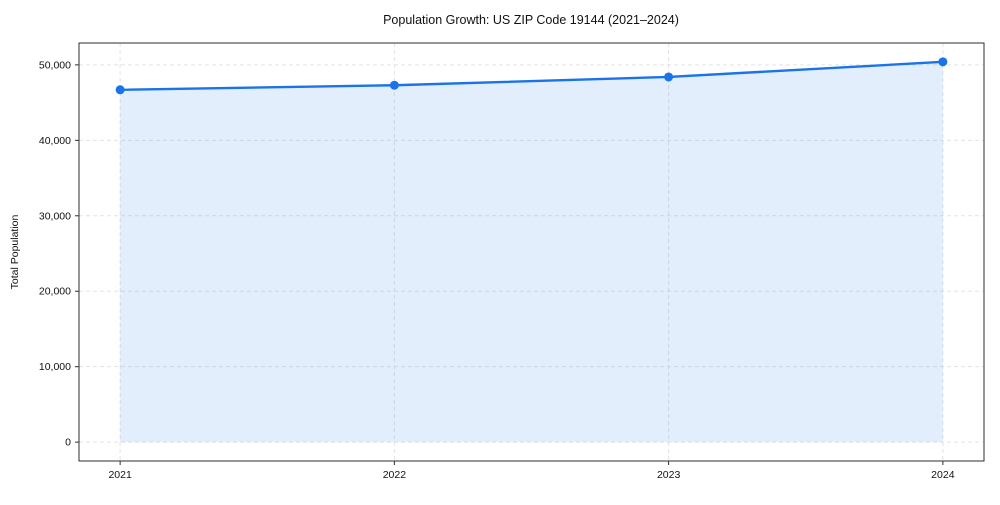 This screenshot has height=505, width=1000. What do you see at coordinates (120, 90) in the screenshot?
I see `data-point-2021` at bounding box center [120, 90].